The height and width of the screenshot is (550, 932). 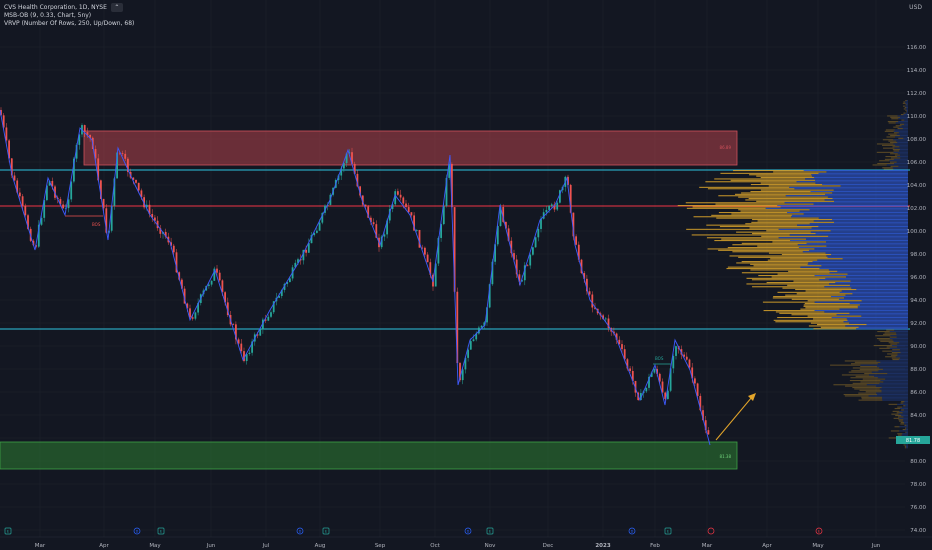 I want to click on currency-label: USD, so click(x=915, y=7).